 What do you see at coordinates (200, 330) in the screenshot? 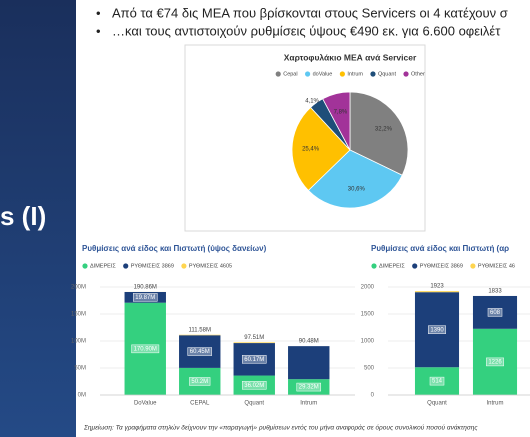
I see `total-label: 111.58M` at bounding box center [200, 330].